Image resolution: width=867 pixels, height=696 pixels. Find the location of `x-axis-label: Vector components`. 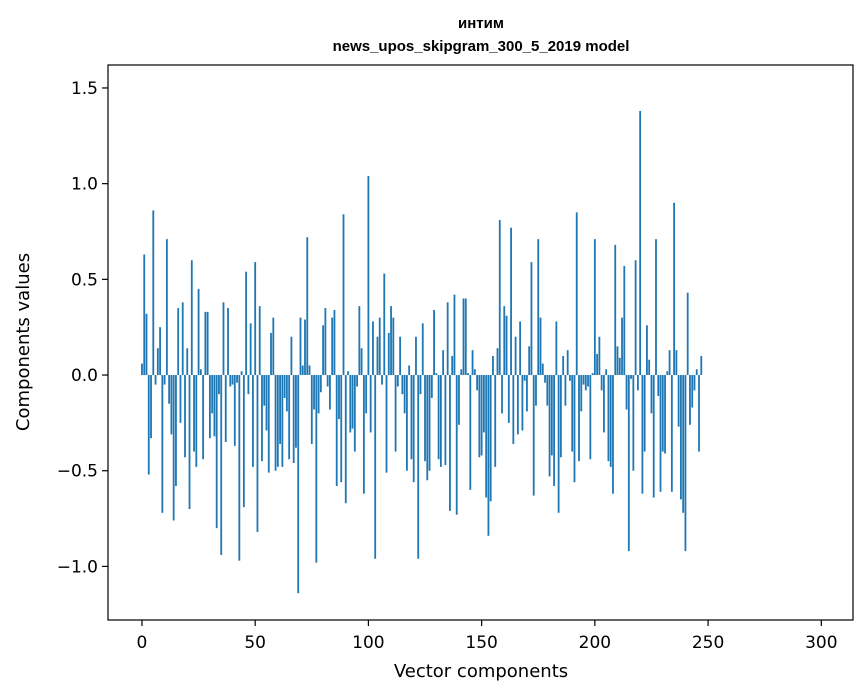

x-axis-label: Vector components is located at coordinates (481, 671).